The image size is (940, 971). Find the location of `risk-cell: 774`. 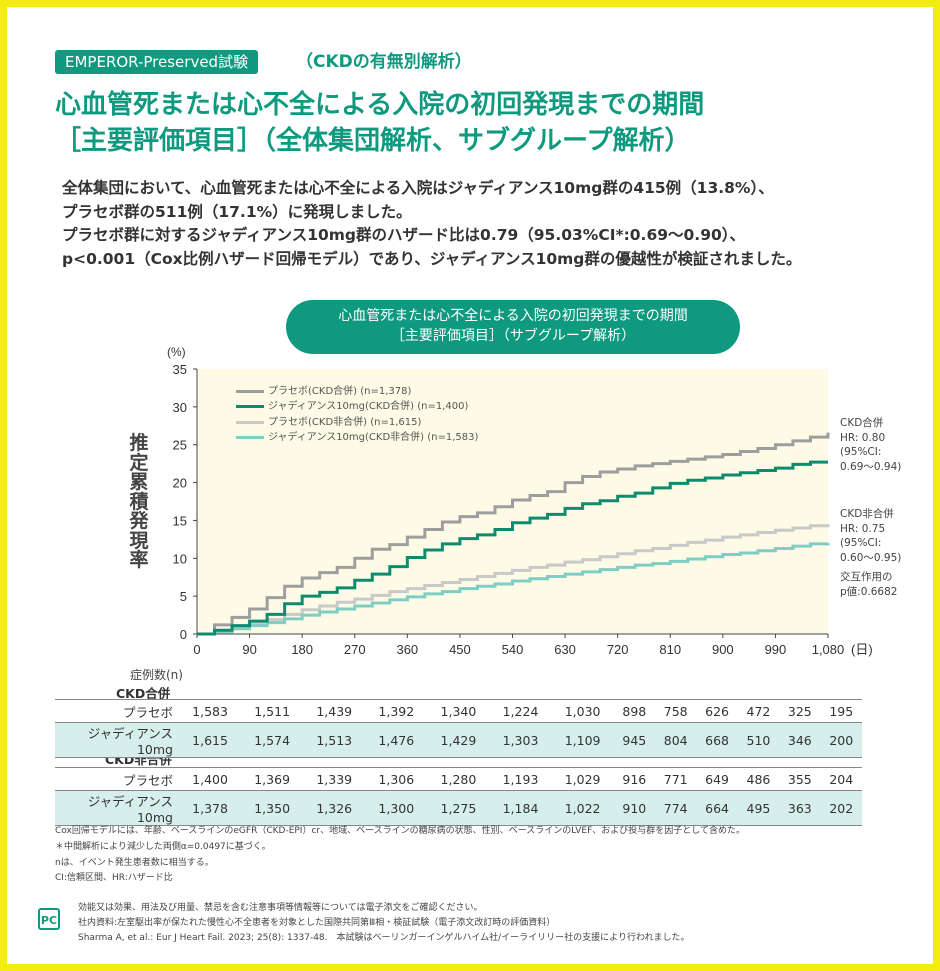

risk-cell: 774 is located at coordinates (676, 808).